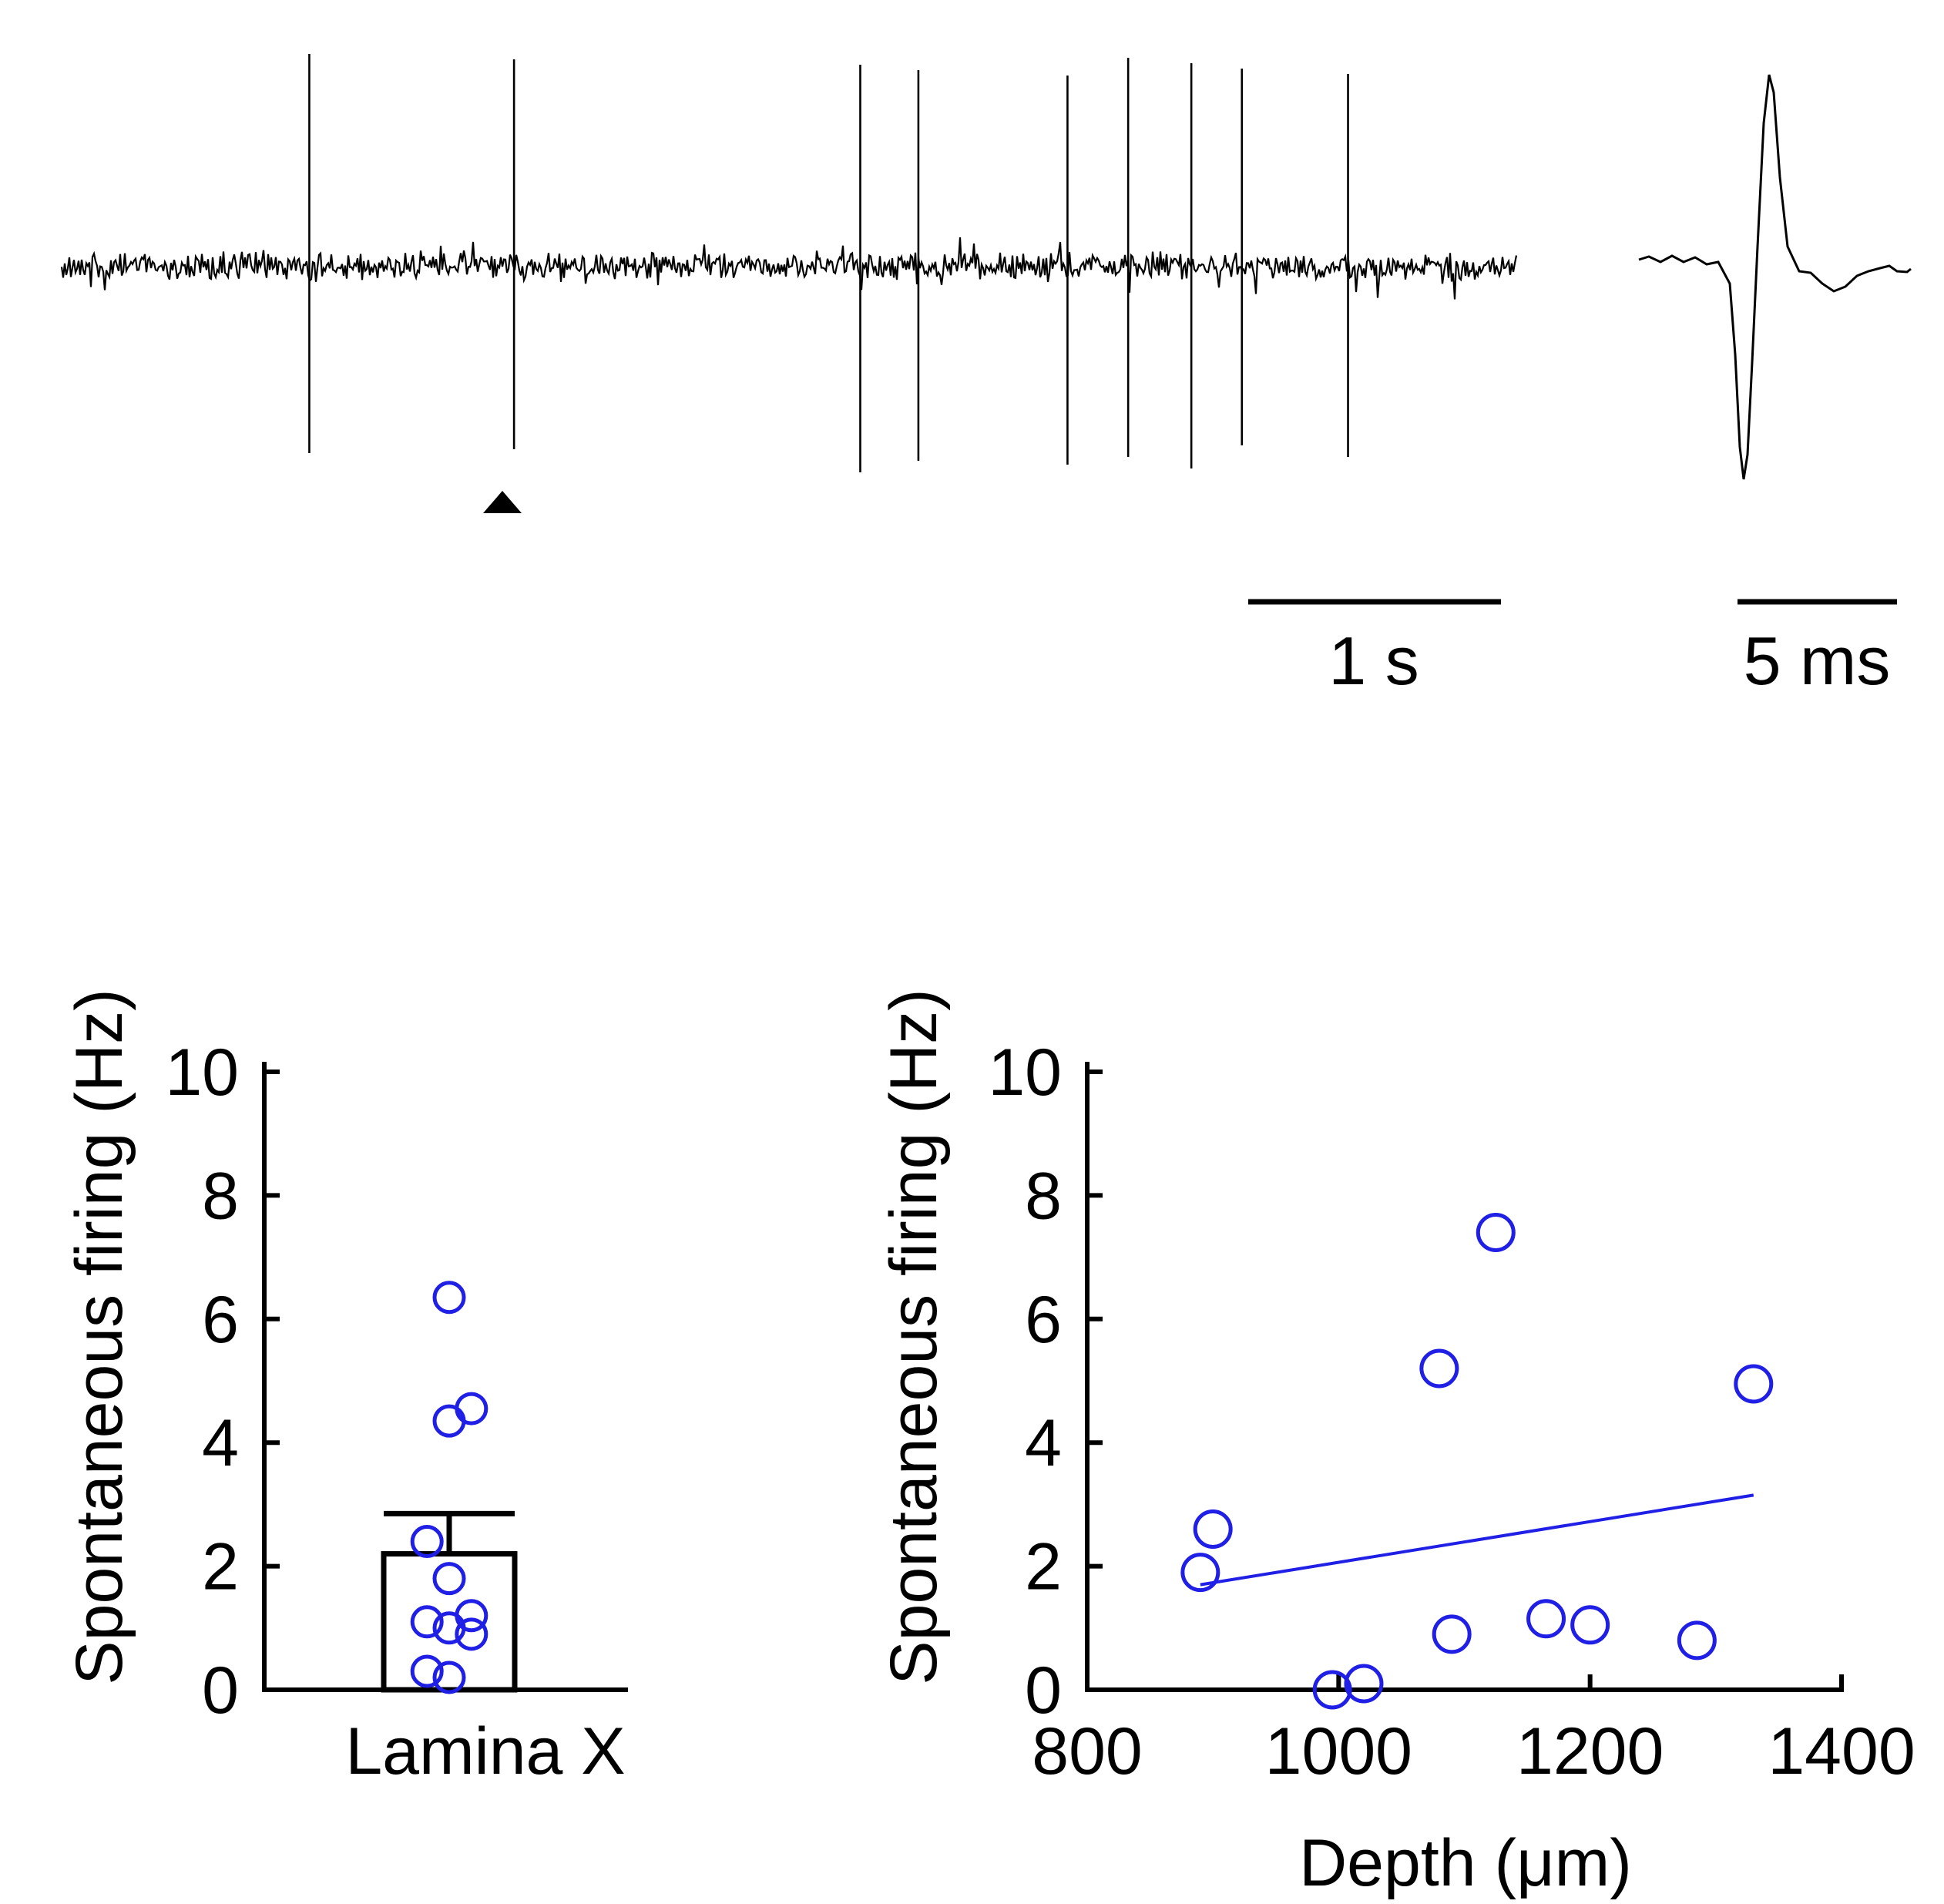 The width and height of the screenshot is (1944, 1904). I want to click on bar-category-label: Lamina X, so click(485, 1751).